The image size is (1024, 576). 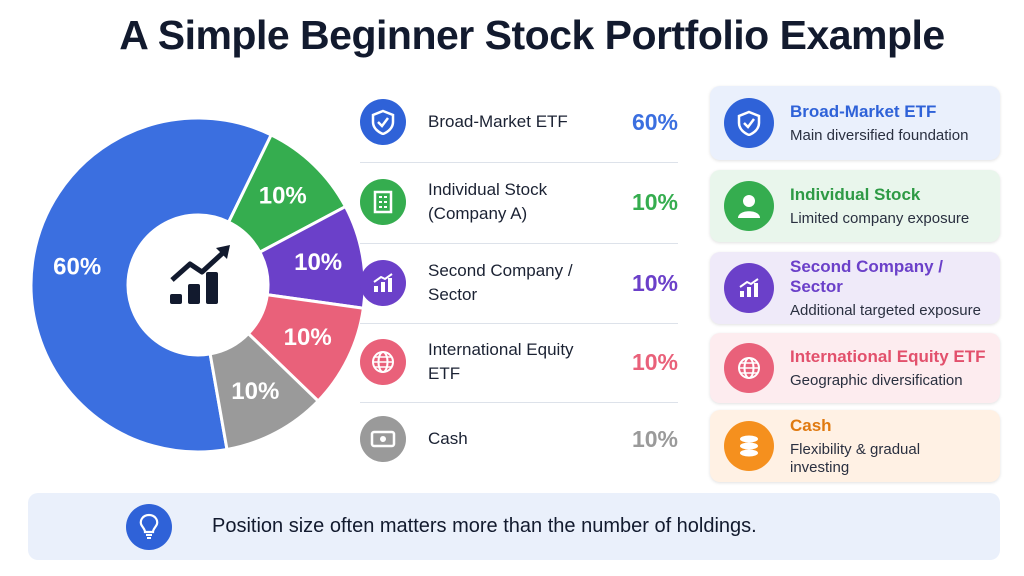 What do you see at coordinates (498, 122) in the screenshot?
I see `legend-name: Broad-Market ETF` at bounding box center [498, 122].